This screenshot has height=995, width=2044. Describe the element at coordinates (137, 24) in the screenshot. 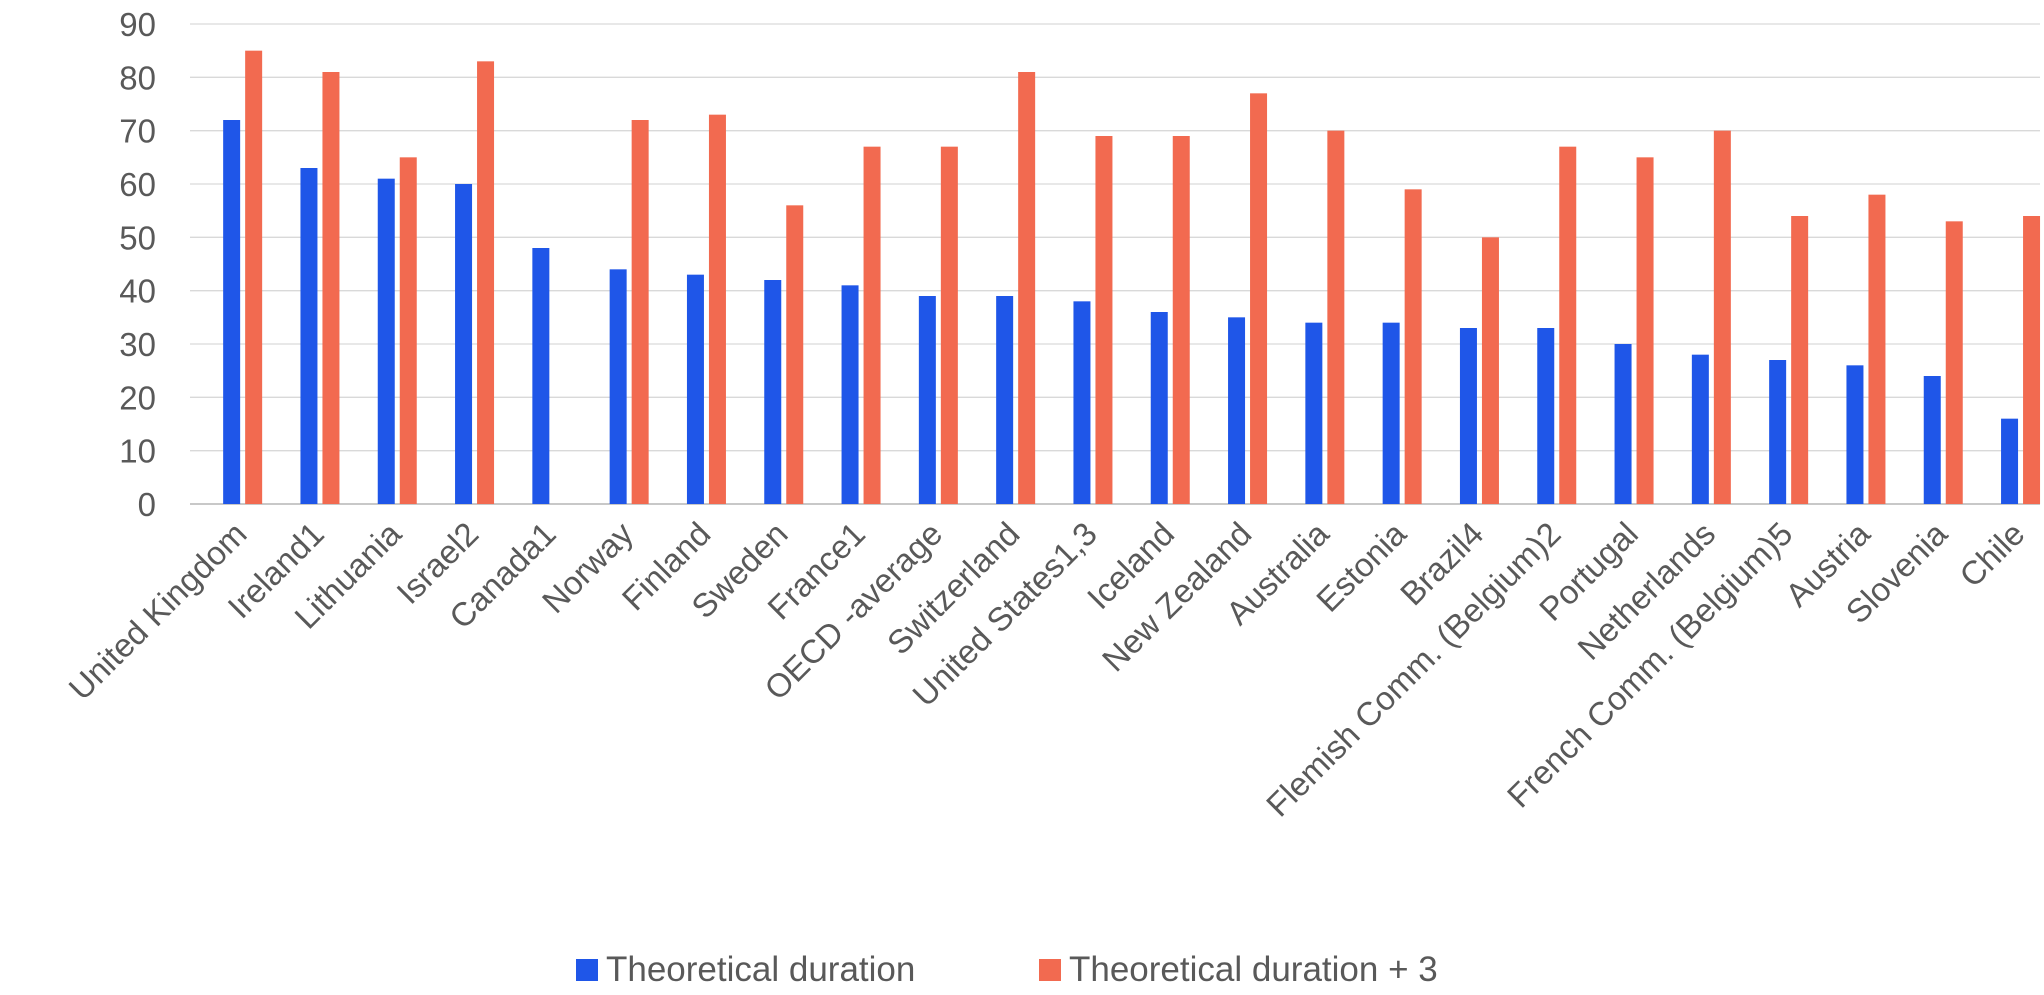

I see `y-tick-label: 90` at that location.